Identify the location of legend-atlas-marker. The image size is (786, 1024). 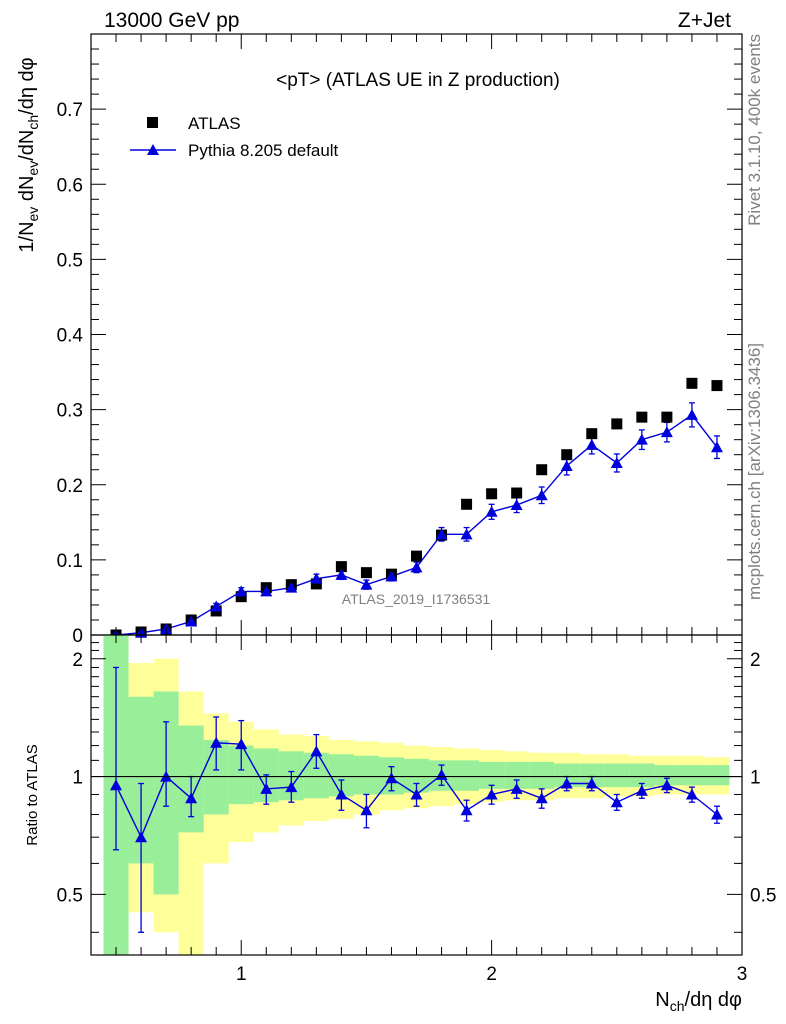
(152, 122).